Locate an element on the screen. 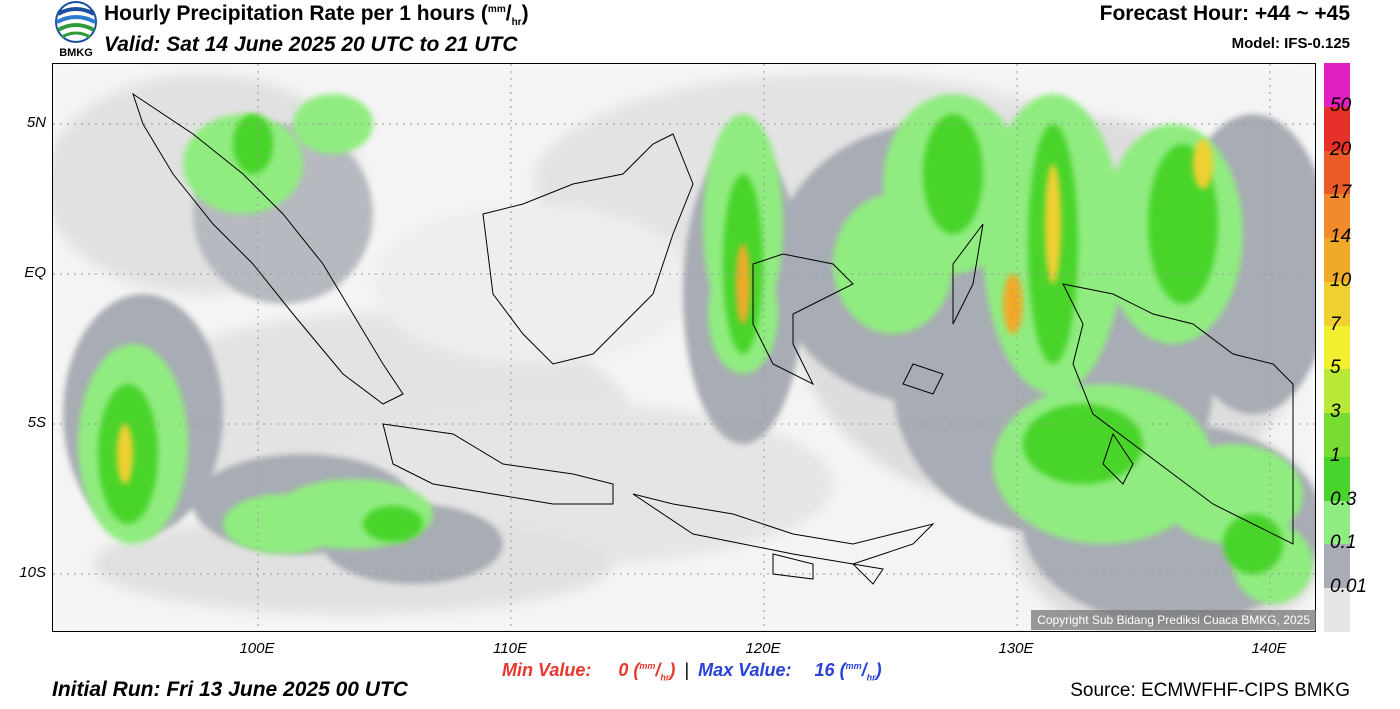  unit-denominator: hr is located at coordinates (516, 23).